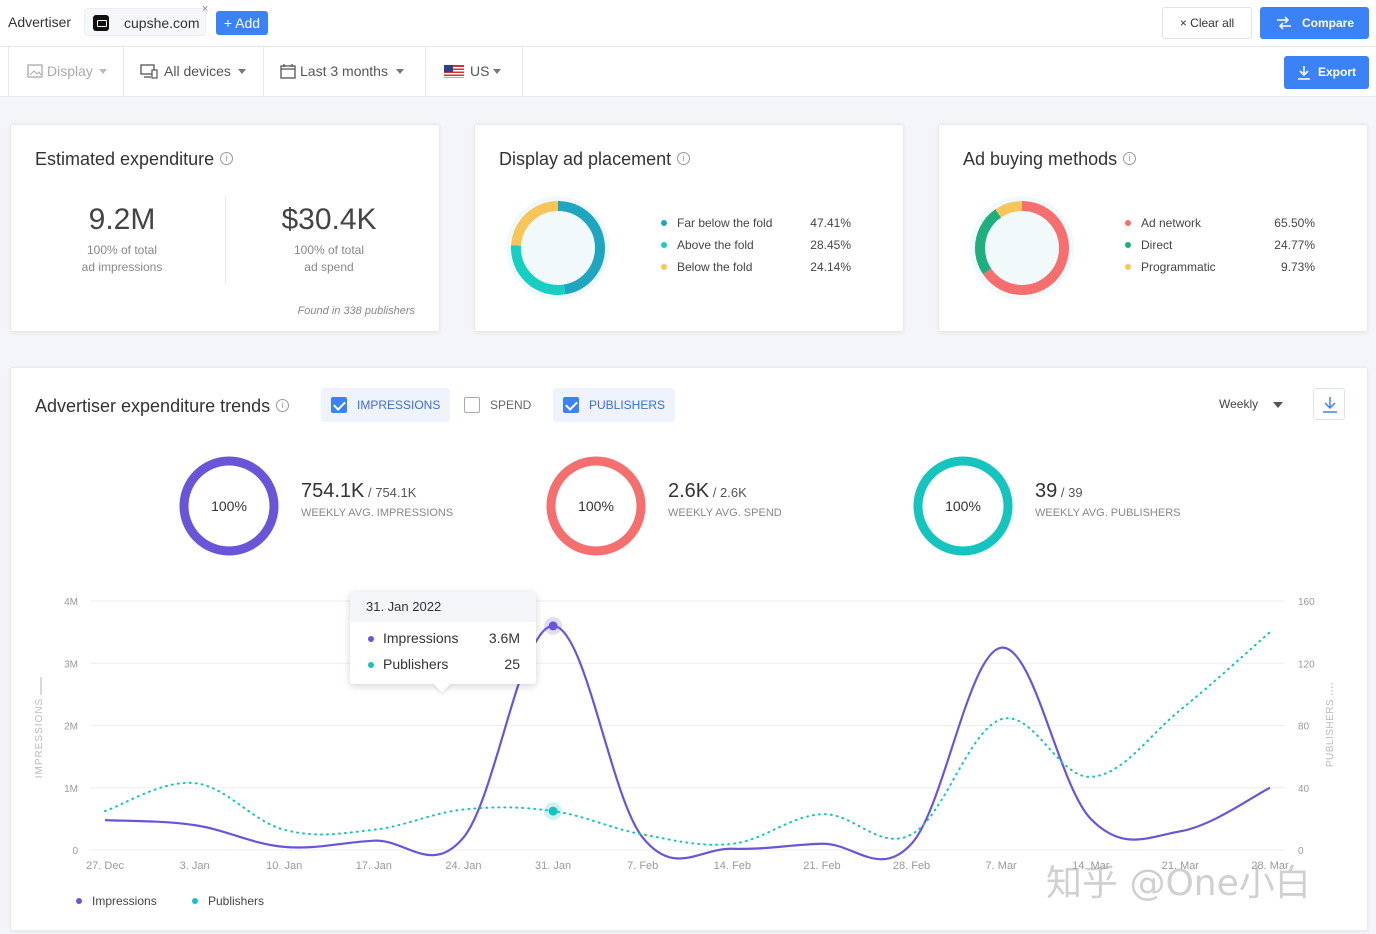 The height and width of the screenshot is (934, 1376). I want to click on legend-label: Programmatic, so click(1178, 267).